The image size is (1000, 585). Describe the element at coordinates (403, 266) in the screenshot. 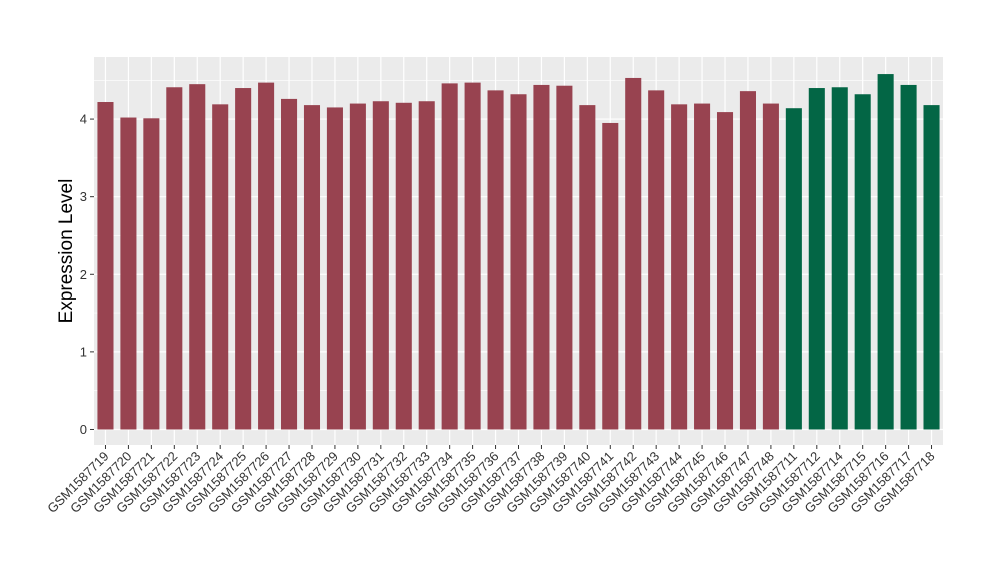

I see `bar-GSM1587732` at that location.